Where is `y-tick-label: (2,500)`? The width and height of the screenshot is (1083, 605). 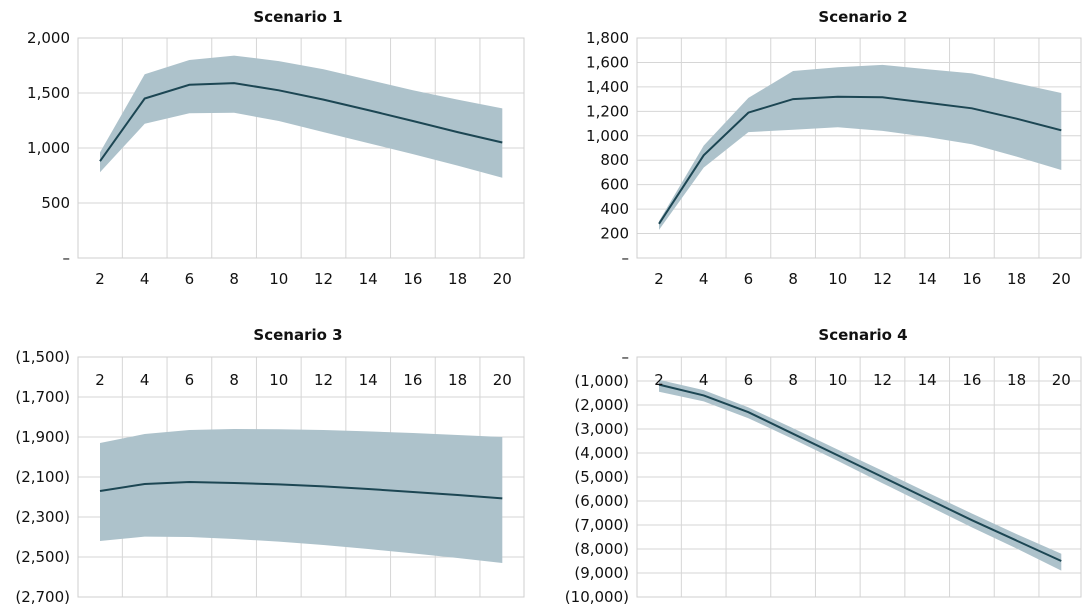
y-tick-label: (2,500) is located at coordinates (42, 557).